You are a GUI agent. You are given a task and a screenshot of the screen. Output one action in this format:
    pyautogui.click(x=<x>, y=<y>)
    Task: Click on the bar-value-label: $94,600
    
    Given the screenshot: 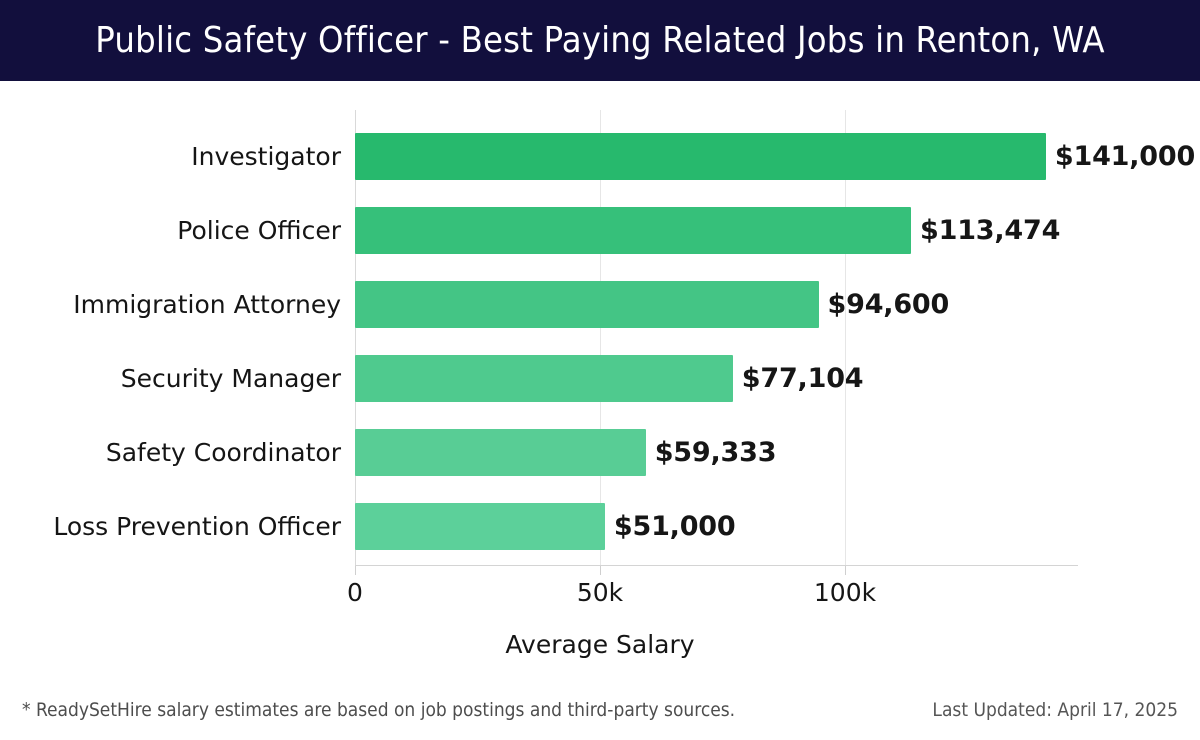 What is the action you would take?
    pyautogui.click(x=888, y=304)
    